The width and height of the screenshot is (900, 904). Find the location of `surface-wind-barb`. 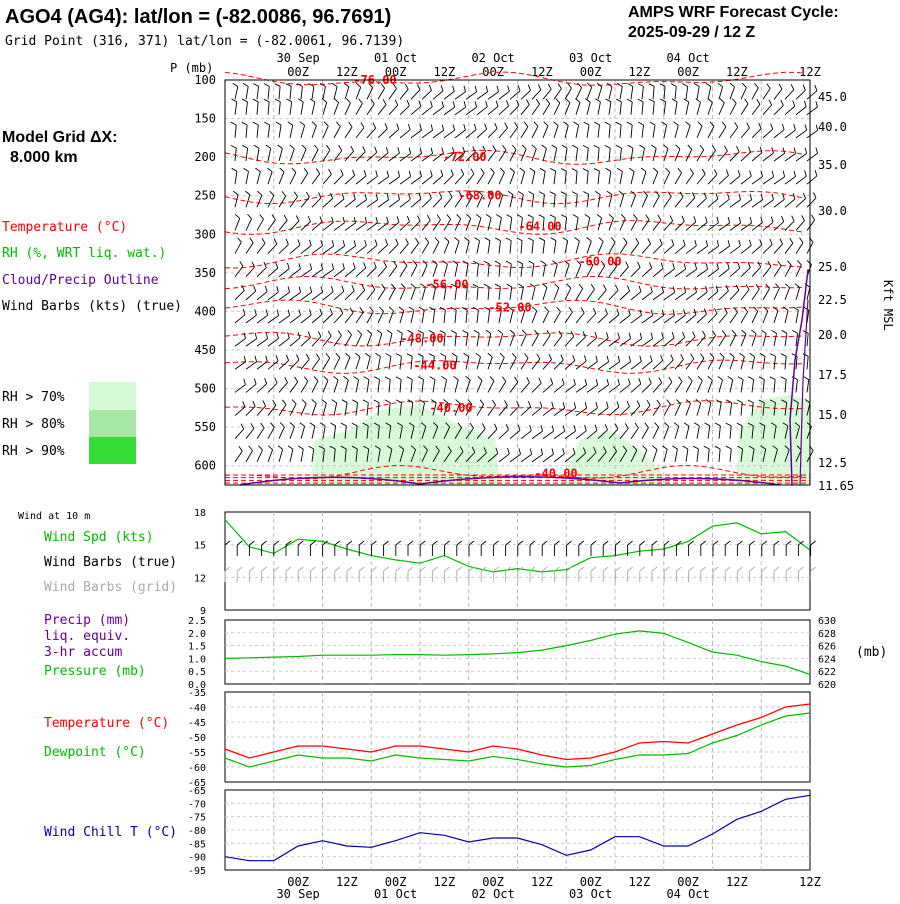

surface-wind-barb is located at coordinates (374, 543).